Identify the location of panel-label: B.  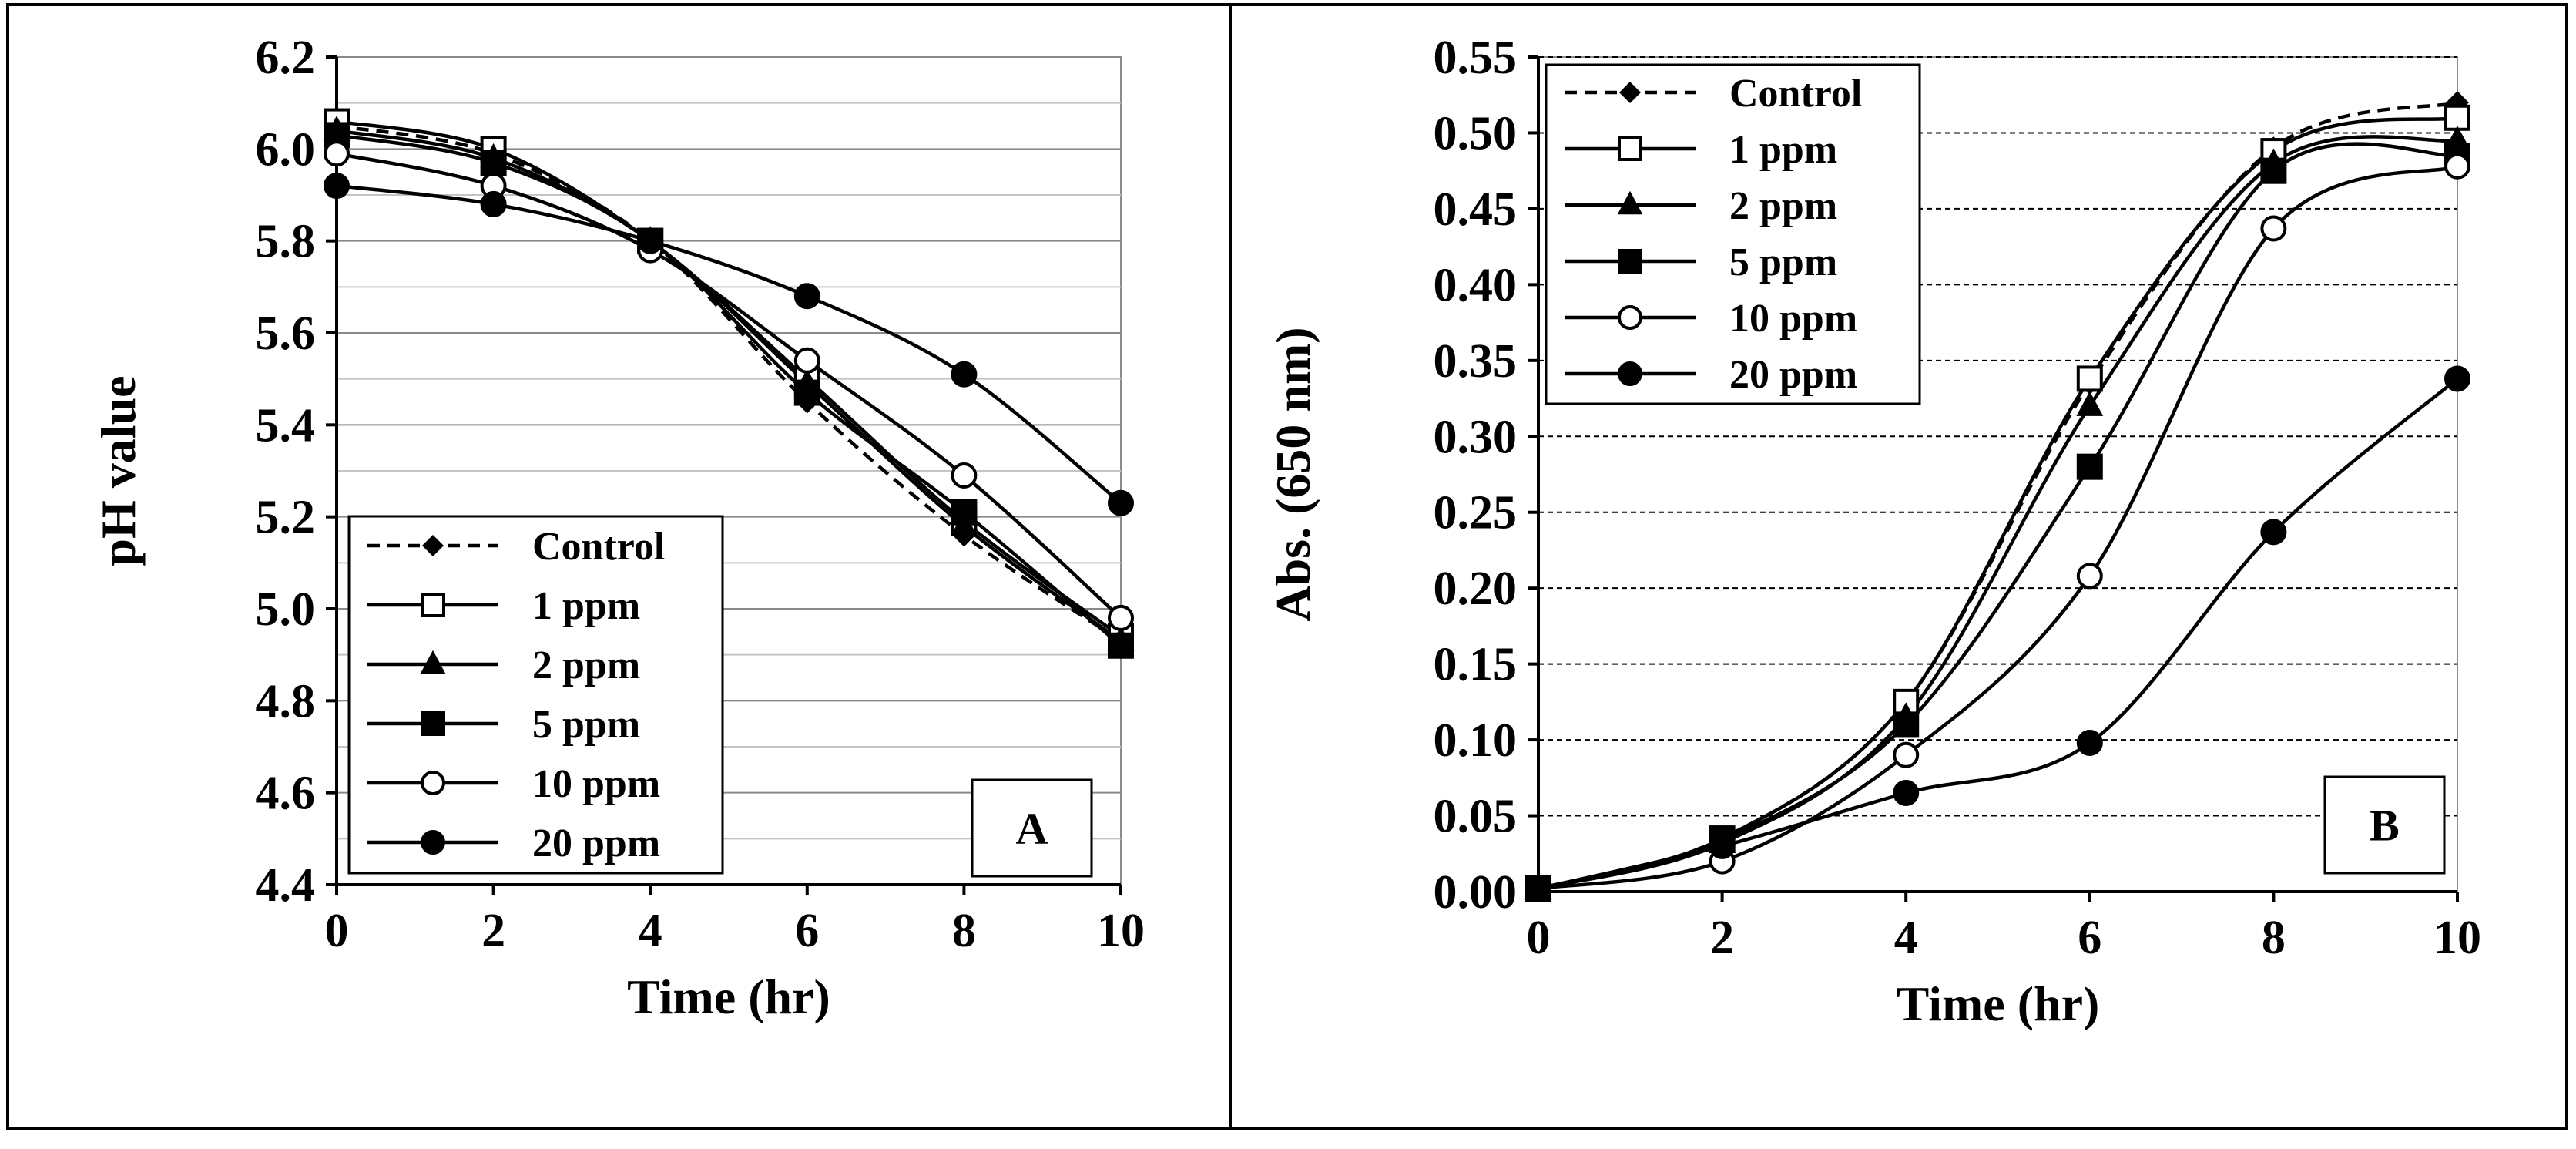
(2385, 826).